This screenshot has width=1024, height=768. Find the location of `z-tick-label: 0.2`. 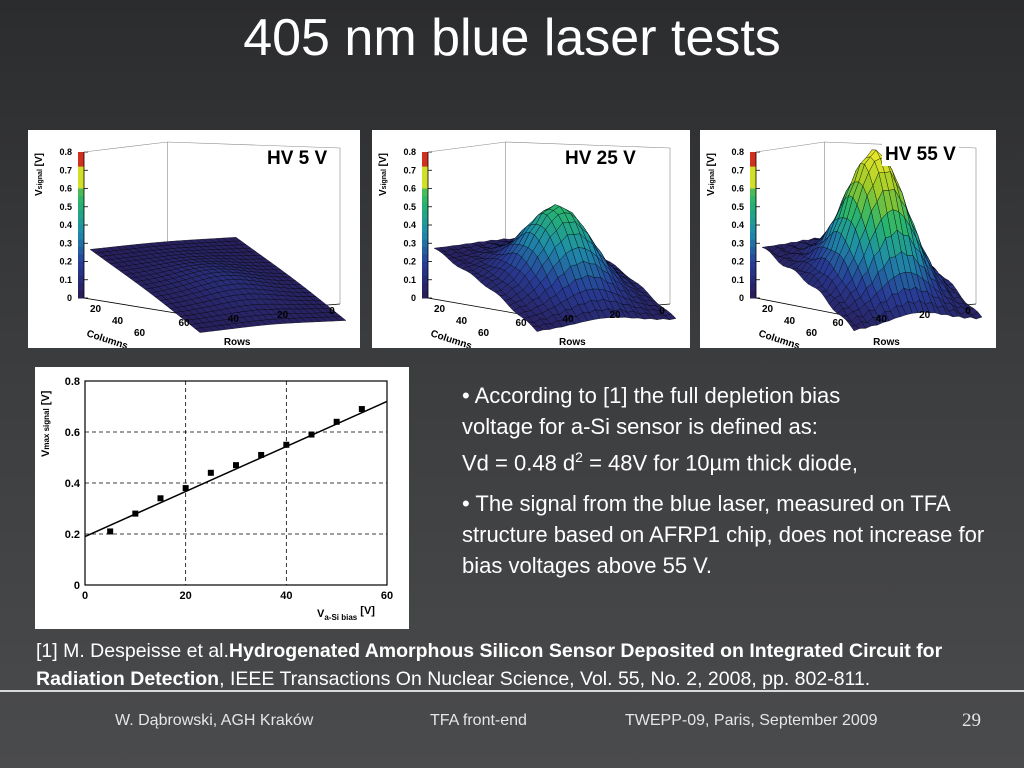

z-tick-label: 0.2 is located at coordinates (65, 262).